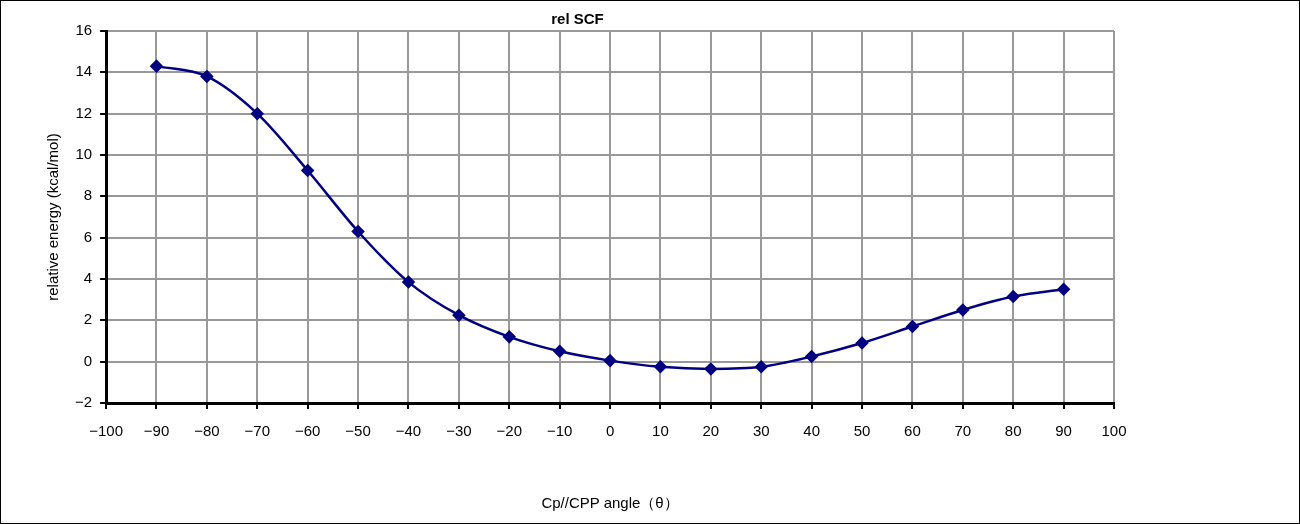  What do you see at coordinates (711, 431) in the screenshot?
I see `x-tick-label: 20` at bounding box center [711, 431].